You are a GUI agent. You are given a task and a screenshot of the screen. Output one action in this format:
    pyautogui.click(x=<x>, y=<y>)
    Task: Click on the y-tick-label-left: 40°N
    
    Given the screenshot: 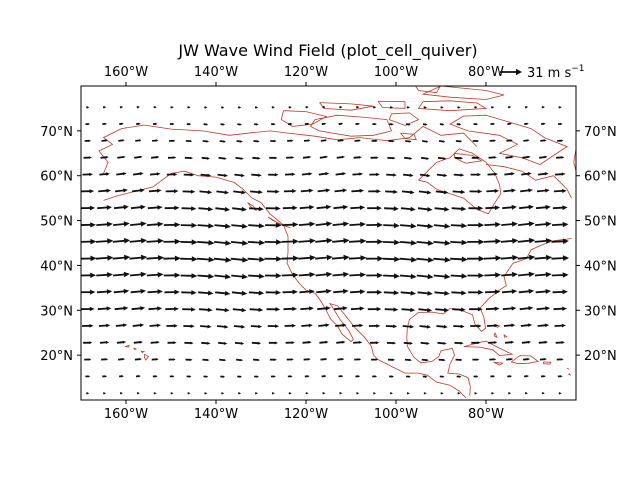 What is the action you would take?
    pyautogui.click(x=56, y=266)
    